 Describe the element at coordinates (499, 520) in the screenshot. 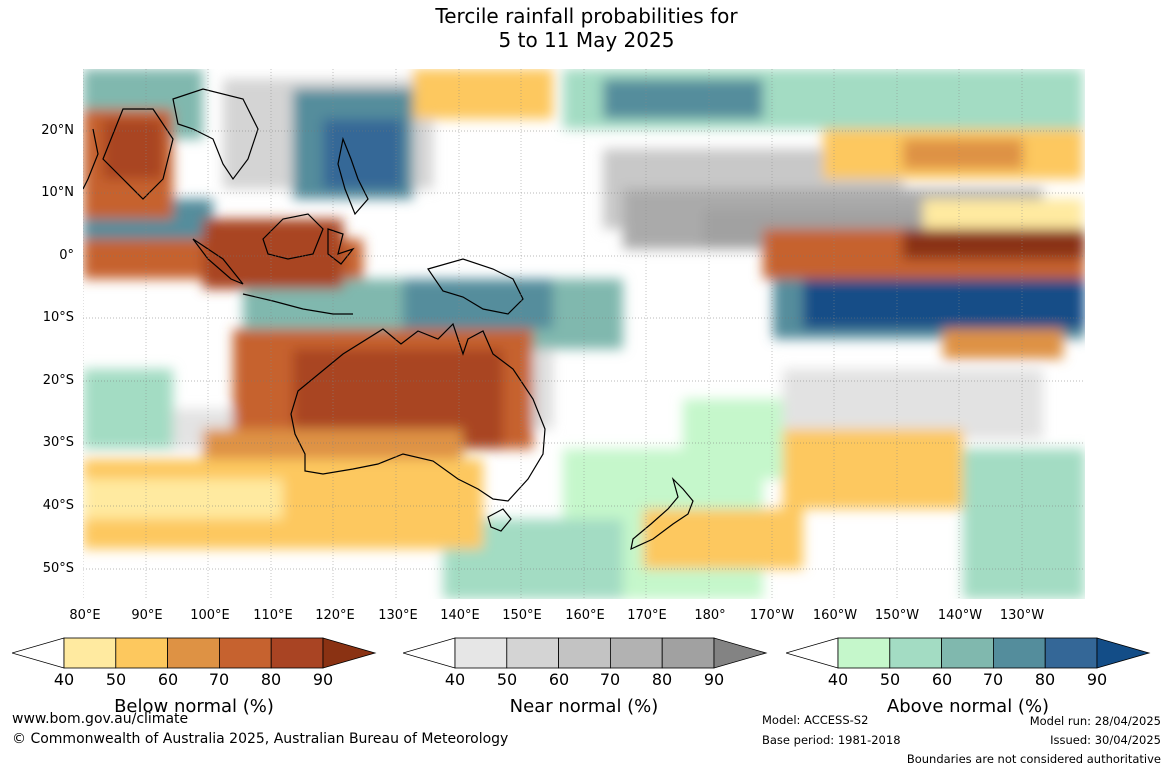

I see `tasmania-outline` at that location.